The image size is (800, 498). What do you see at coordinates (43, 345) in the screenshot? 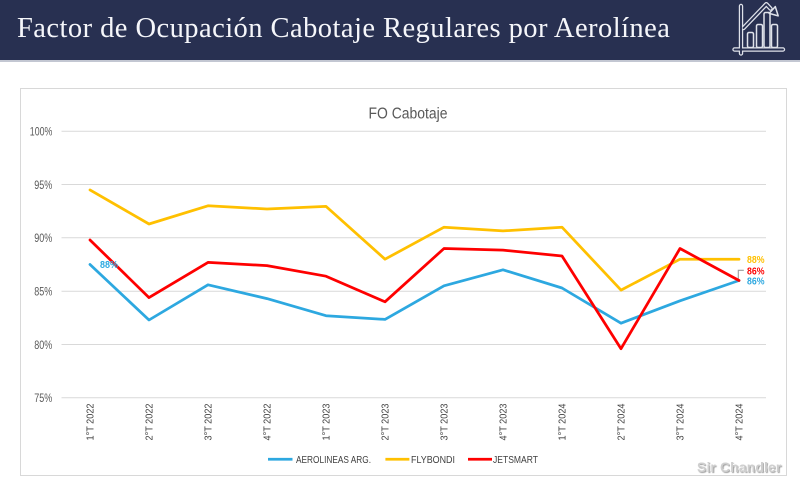
I see `svg-text: 80%` at bounding box center [43, 345].